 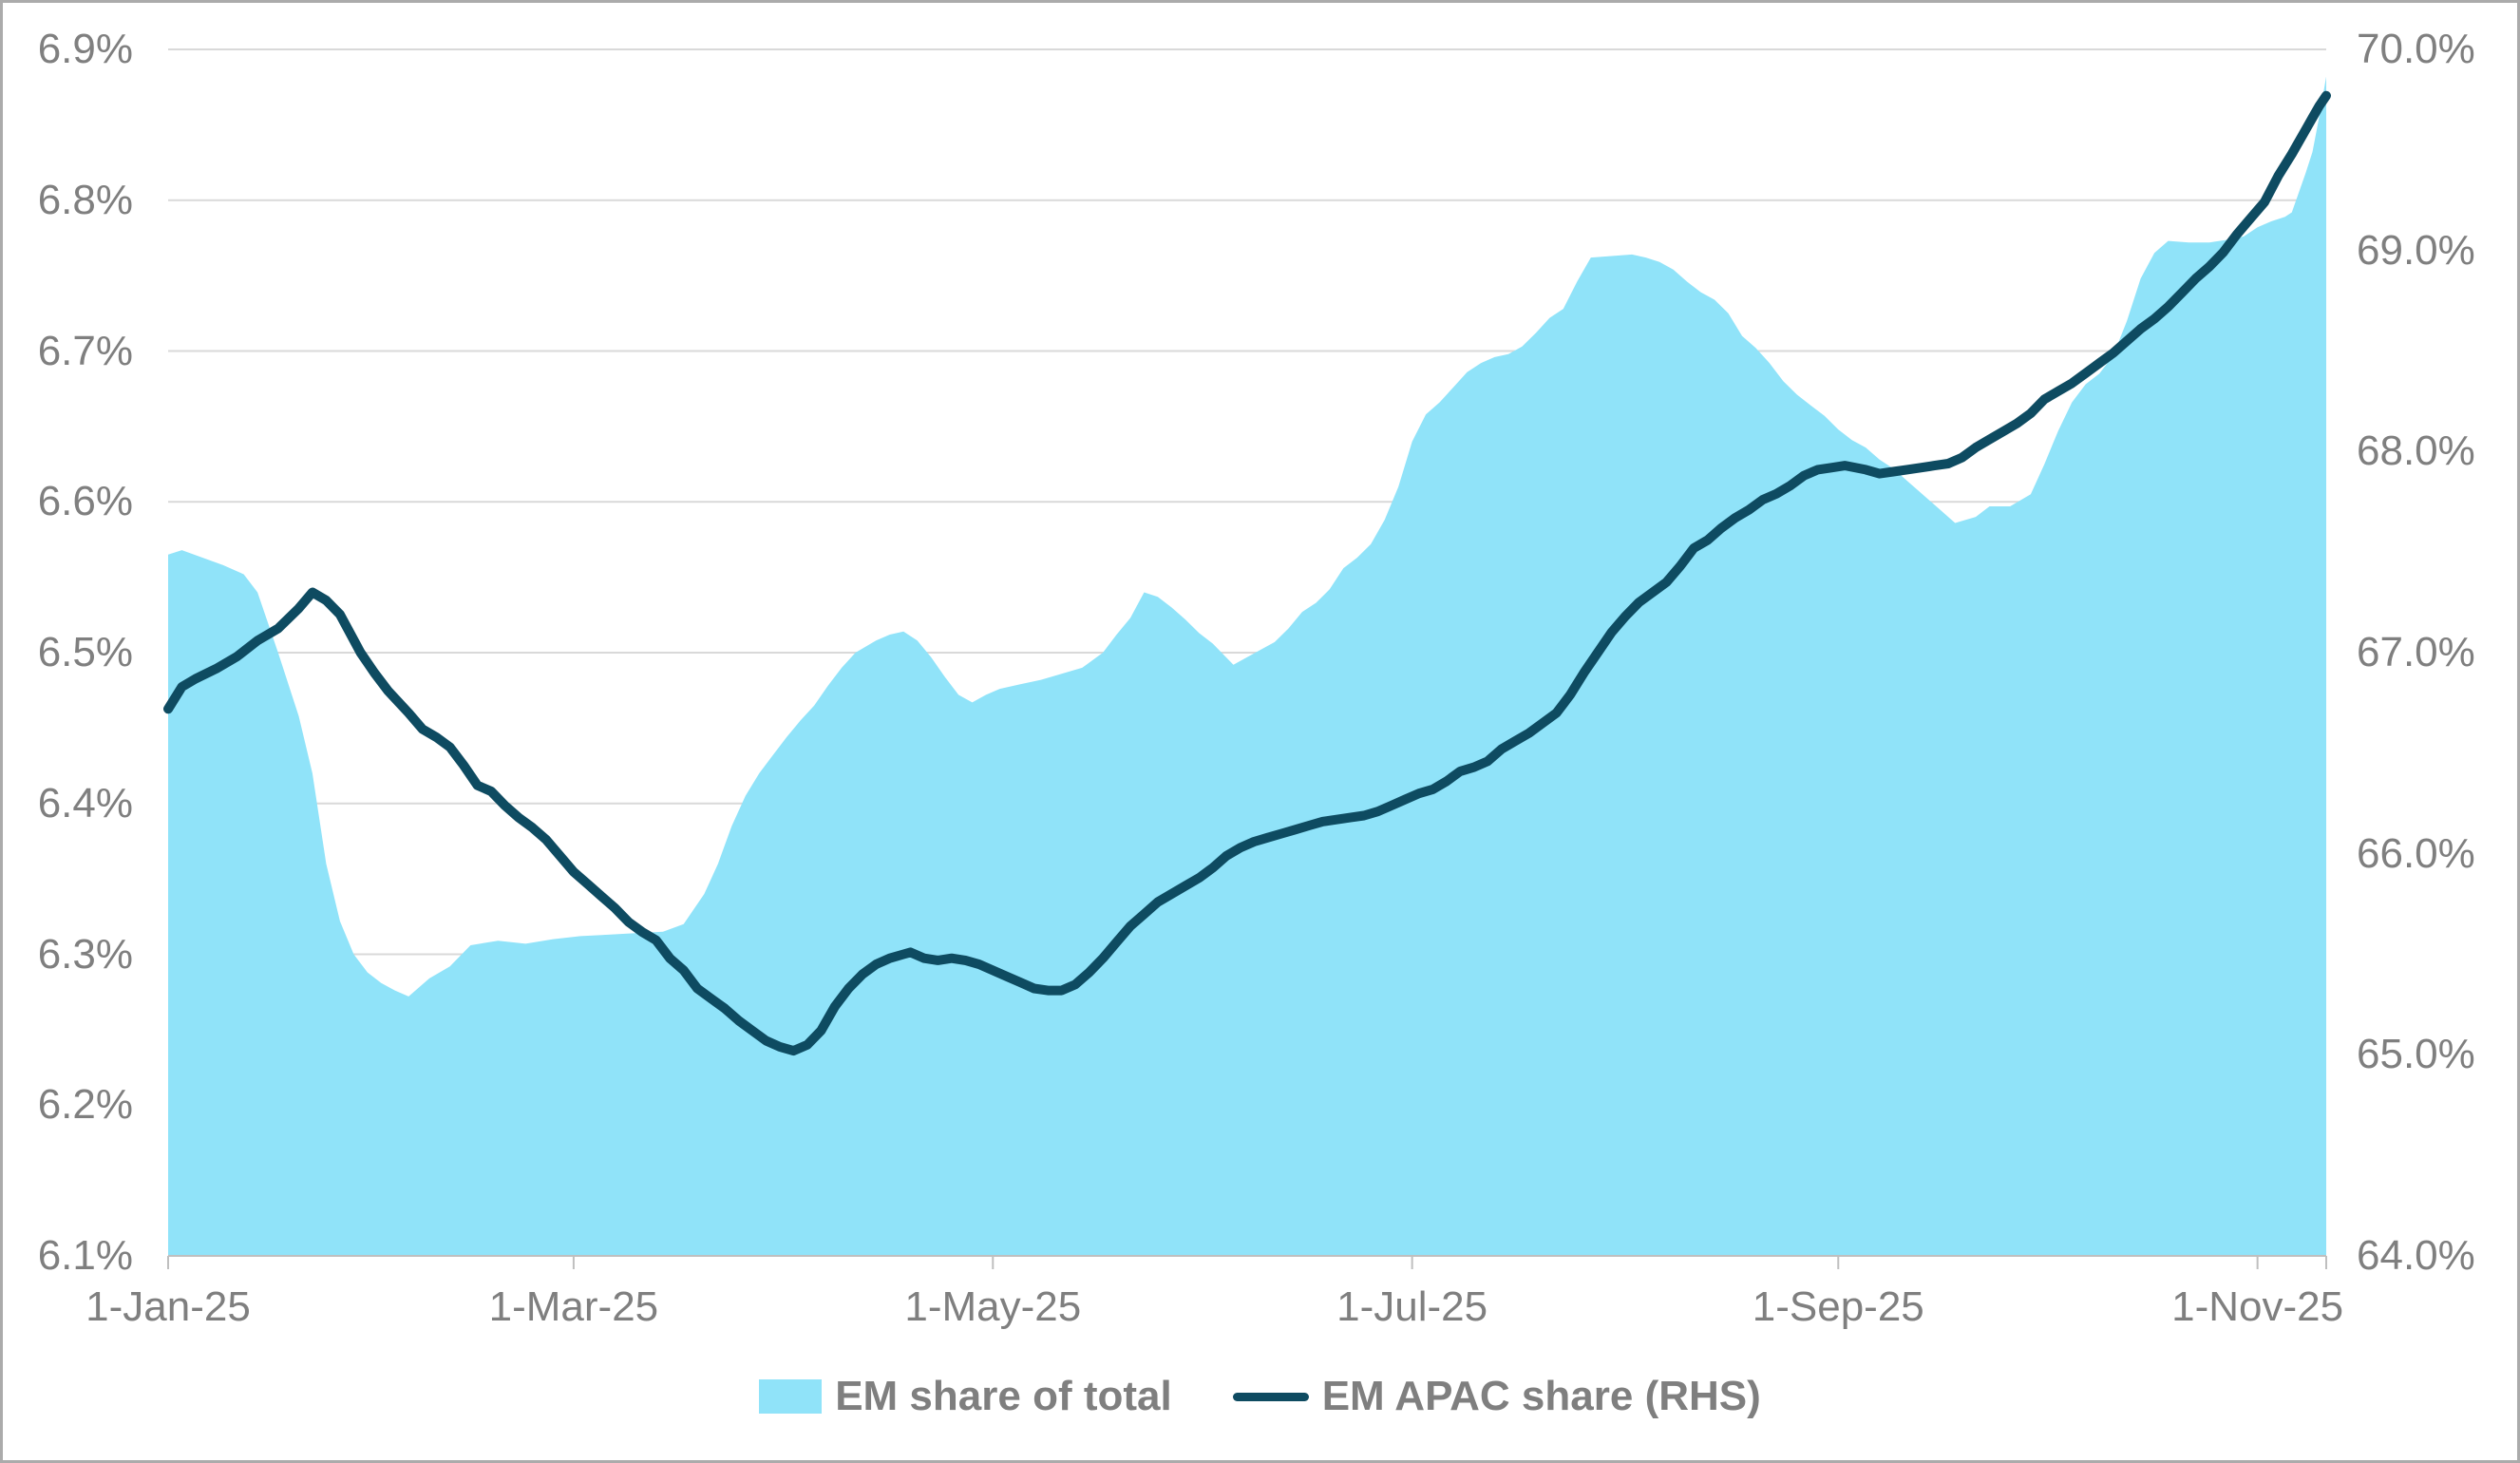 I want to click on y-axis-left-tick-label: 6.8%, so click(x=85, y=199).